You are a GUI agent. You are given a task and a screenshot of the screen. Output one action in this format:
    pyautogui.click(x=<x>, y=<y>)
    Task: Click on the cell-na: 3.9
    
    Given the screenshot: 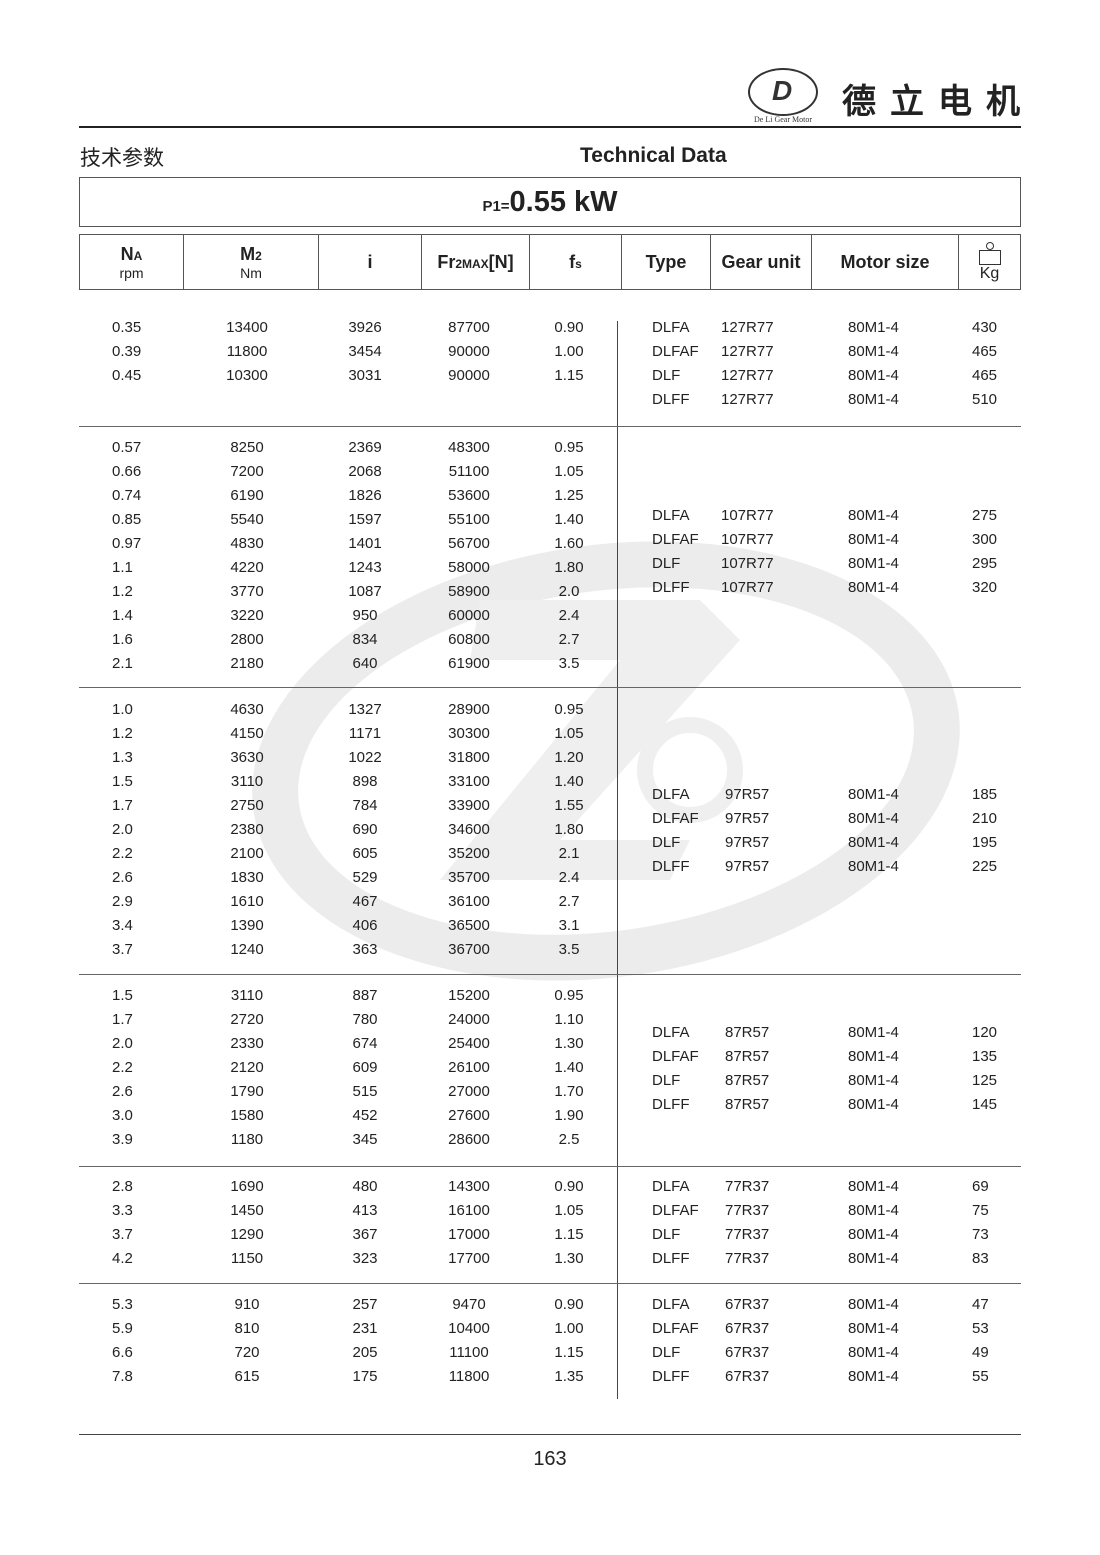 What is the action you would take?
    pyautogui.click(x=122, y=1139)
    